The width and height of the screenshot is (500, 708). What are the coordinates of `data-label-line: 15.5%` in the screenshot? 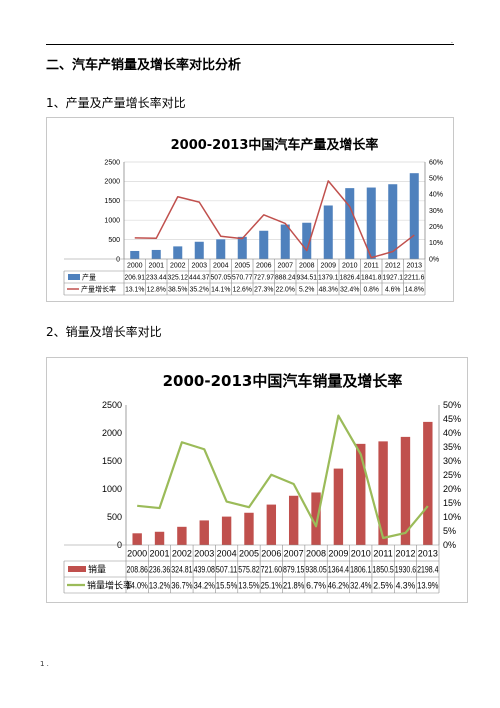 It's located at (226, 586).